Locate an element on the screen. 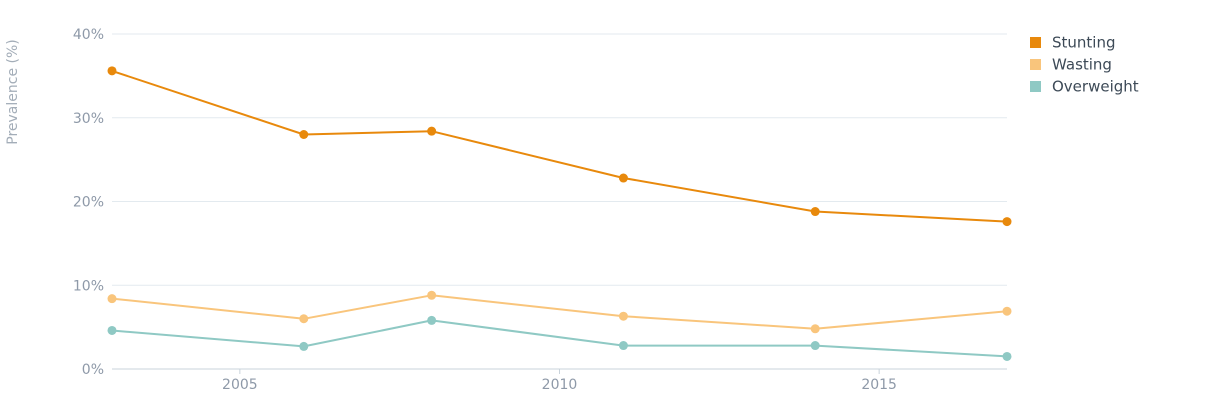  x-axis: 2005 2010 2015 is located at coordinates (559, 381).